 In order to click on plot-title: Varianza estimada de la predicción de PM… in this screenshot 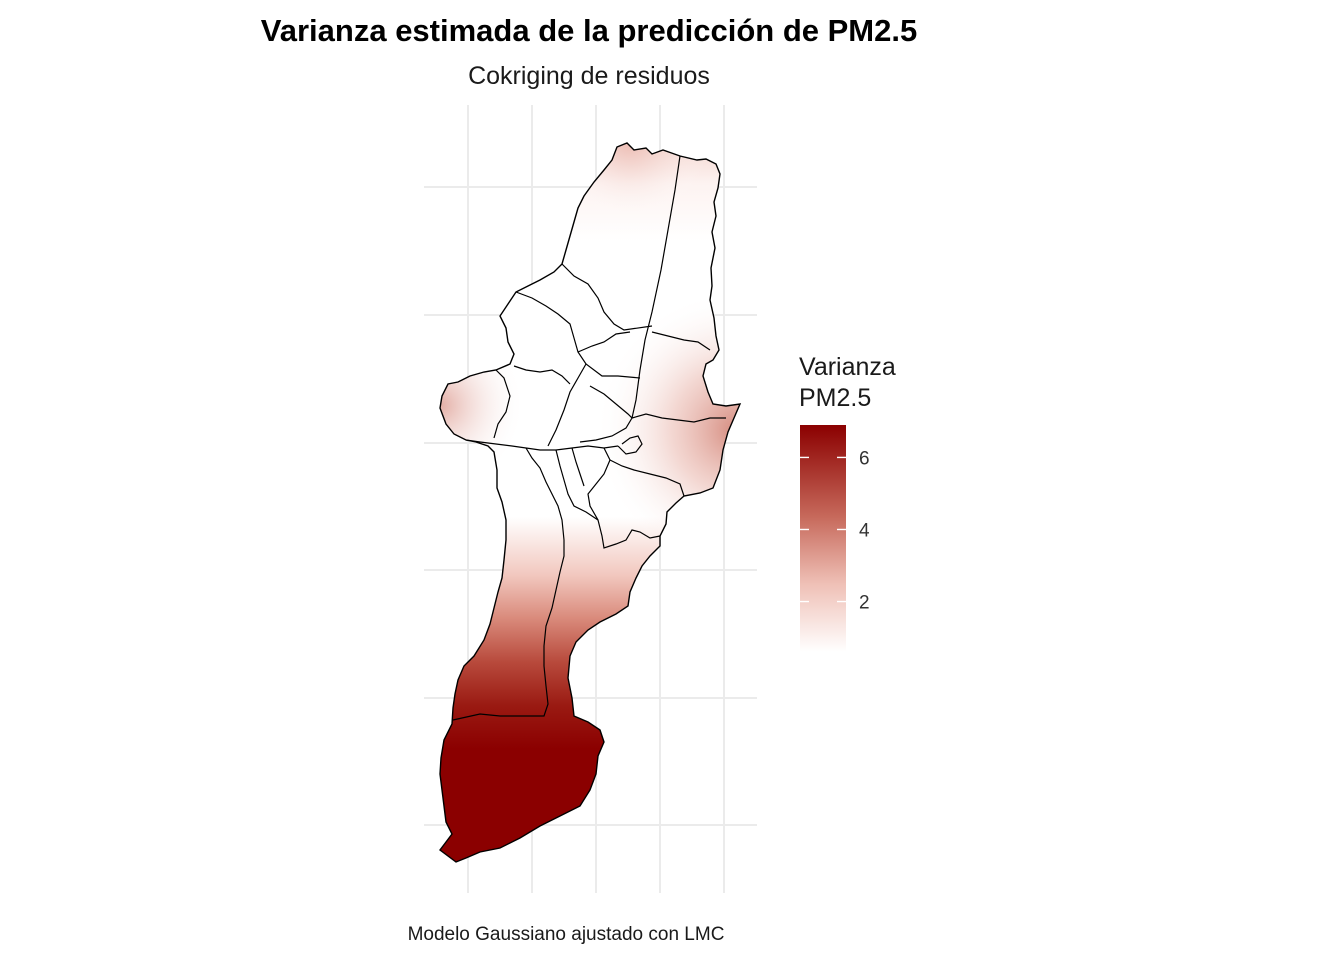, I will do `click(589, 30)`.